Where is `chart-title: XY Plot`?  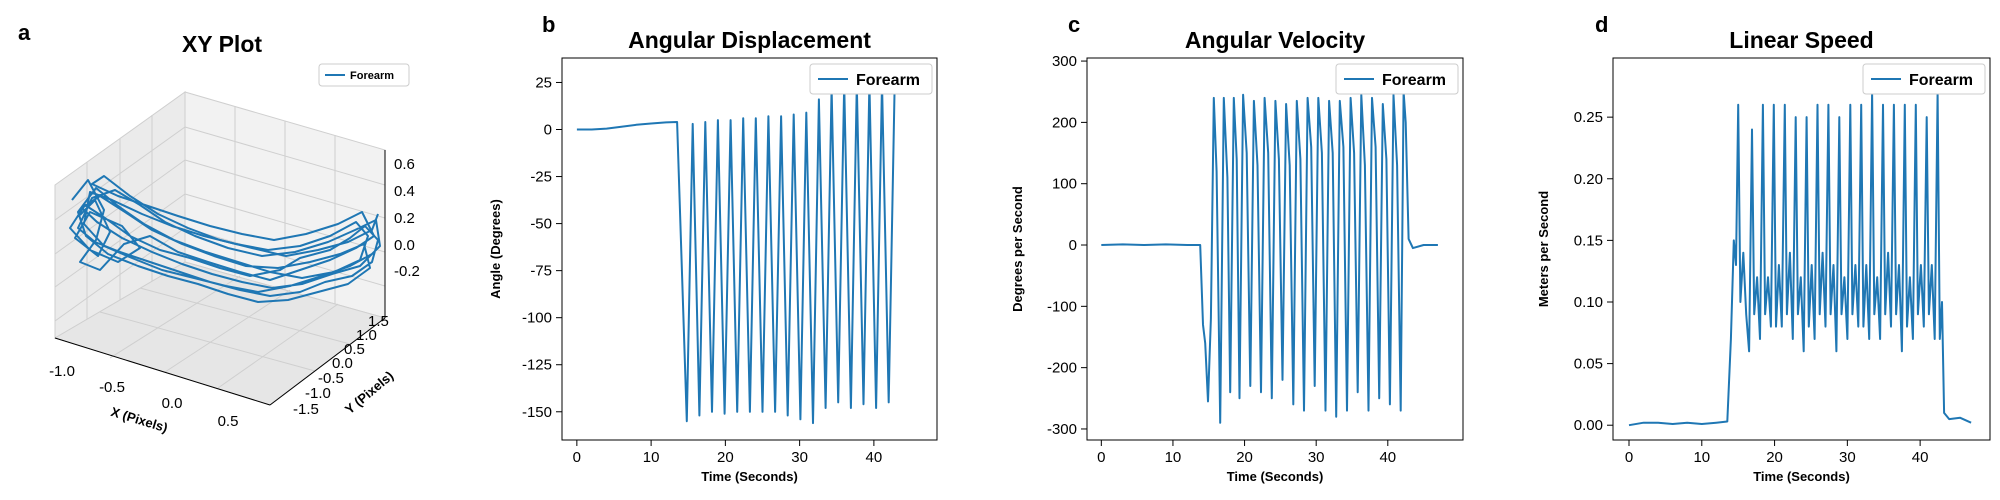
chart-title: XY Plot is located at coordinates (222, 44).